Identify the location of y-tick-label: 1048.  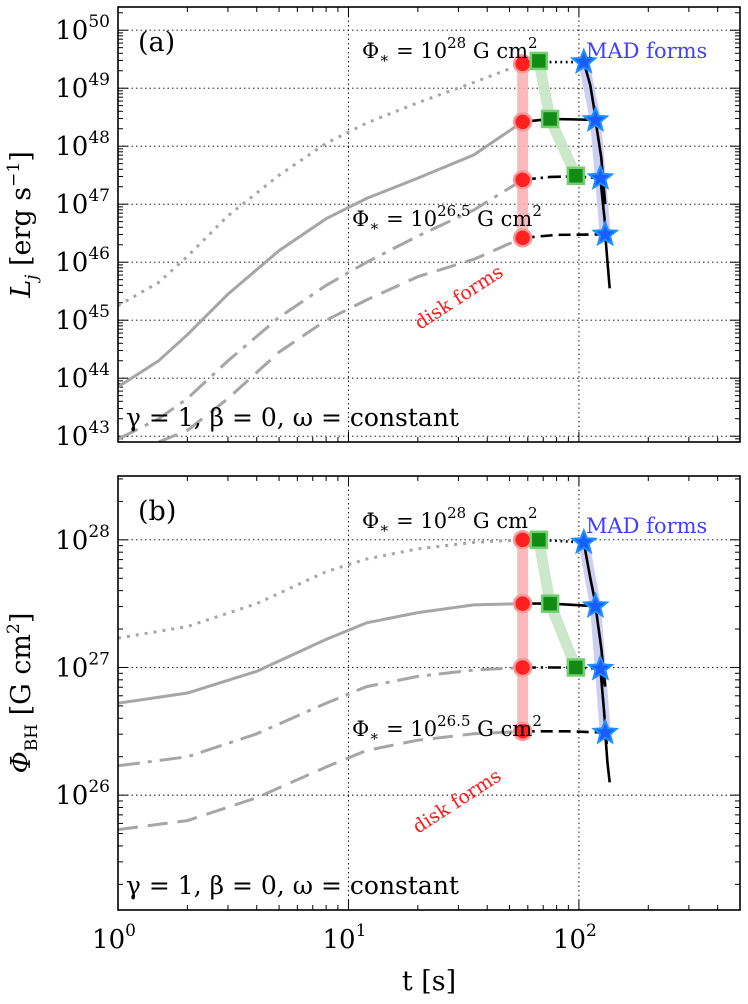
(82, 145).